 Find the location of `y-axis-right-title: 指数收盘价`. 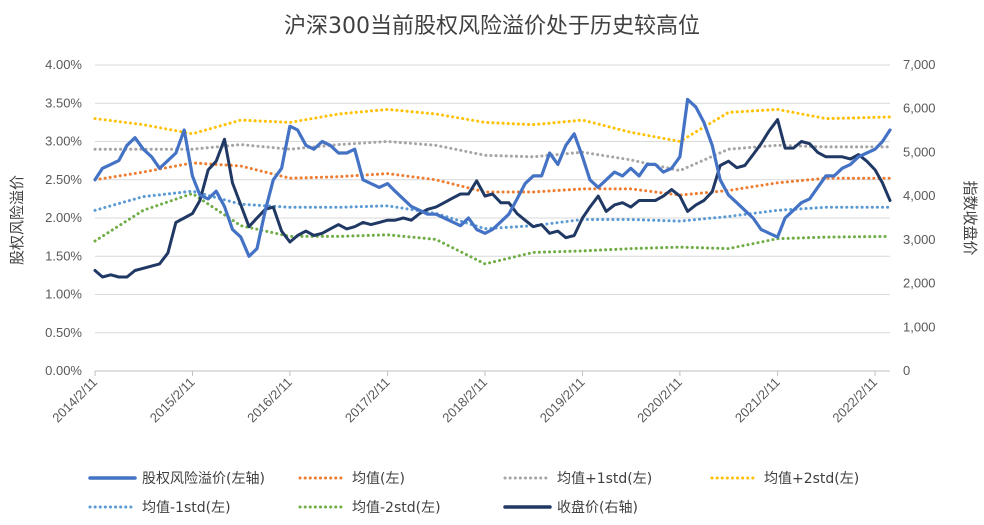

y-axis-right-title: 指数收盘价 is located at coordinates (970, 217).